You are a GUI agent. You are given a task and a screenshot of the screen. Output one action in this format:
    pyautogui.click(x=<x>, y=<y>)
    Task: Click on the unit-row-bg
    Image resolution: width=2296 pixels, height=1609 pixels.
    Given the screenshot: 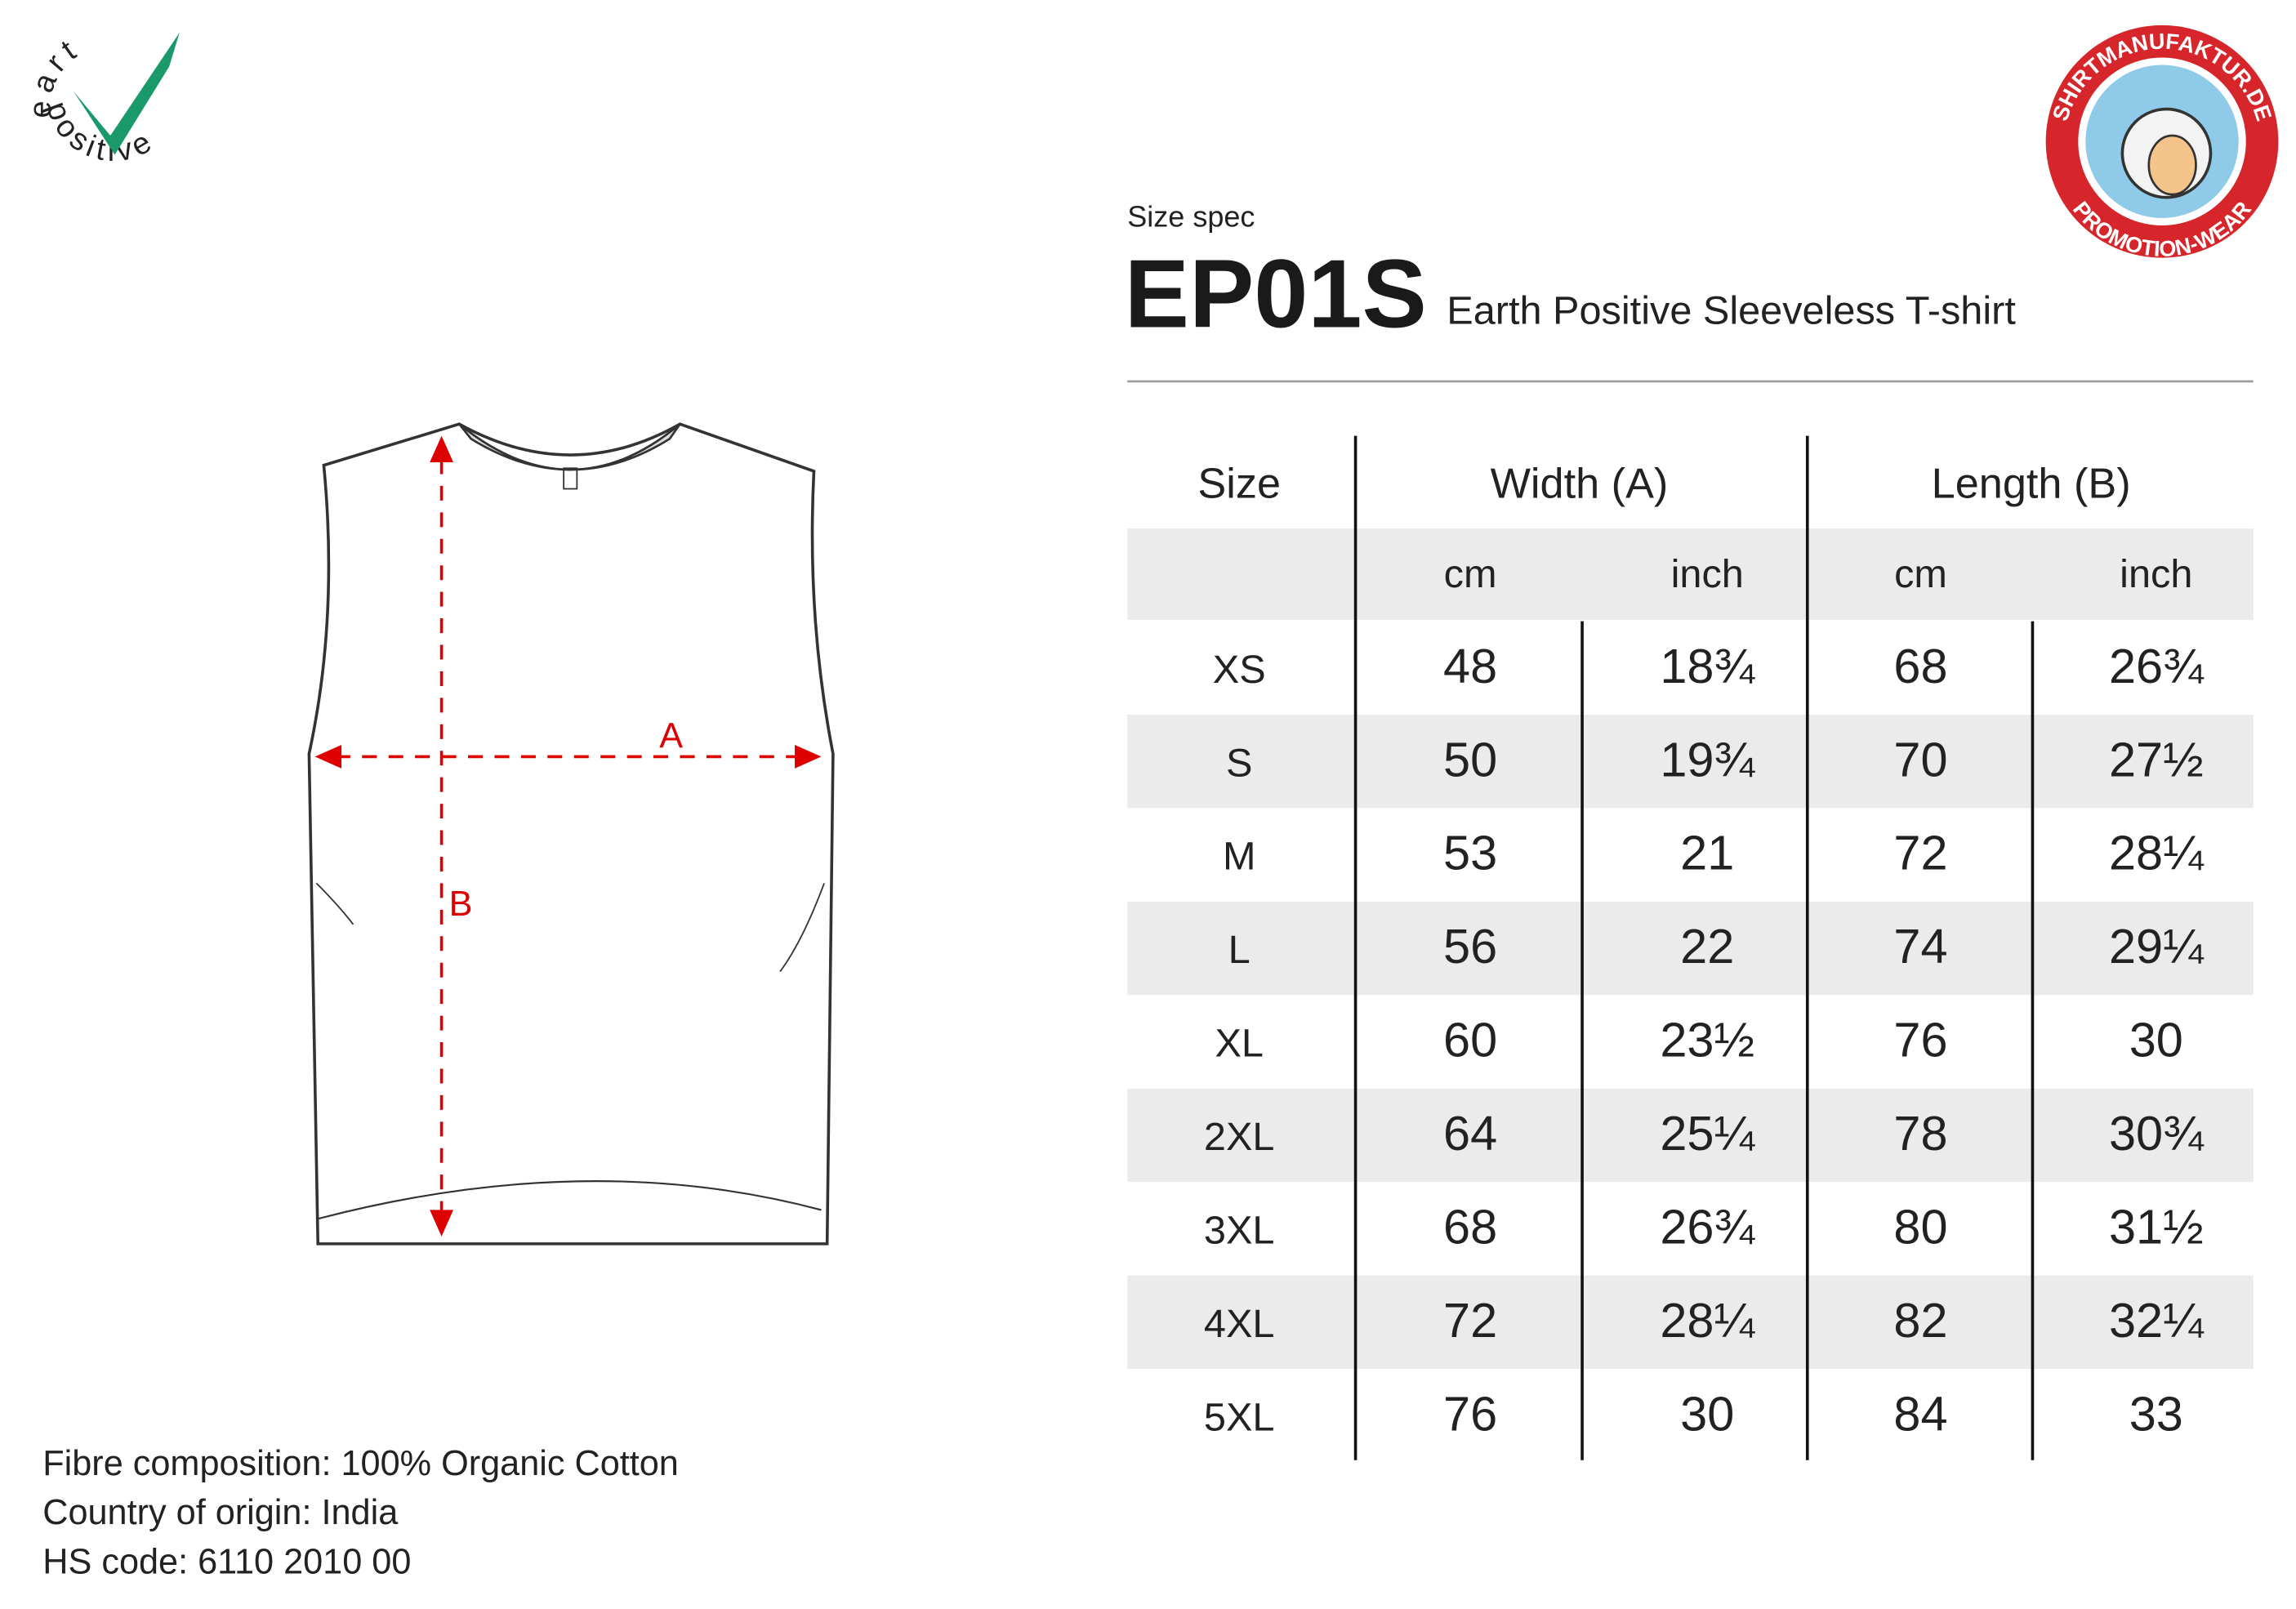 What is the action you would take?
    pyautogui.click(x=1690, y=574)
    